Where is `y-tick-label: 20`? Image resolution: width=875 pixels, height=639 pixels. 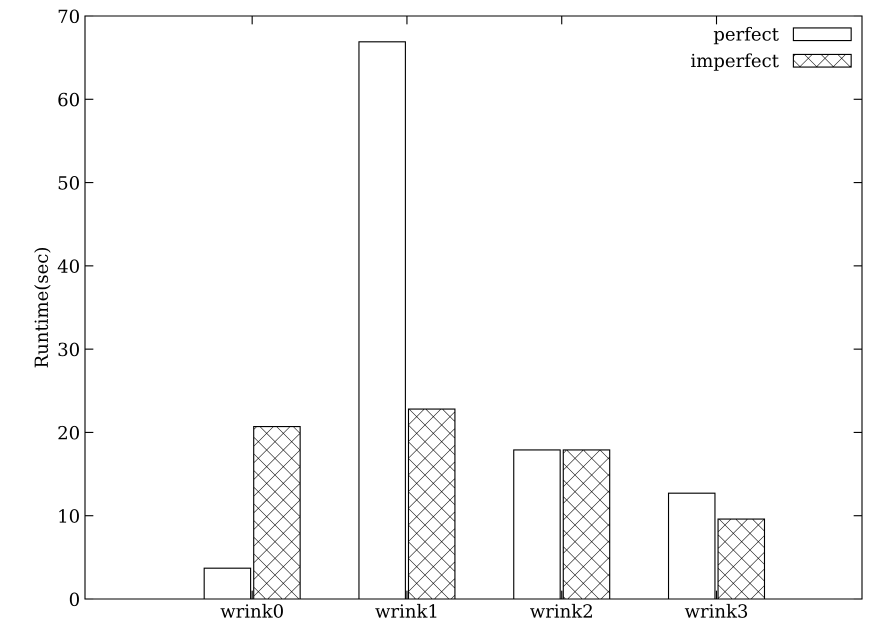 y-tick-label: 20 is located at coordinates (68, 433).